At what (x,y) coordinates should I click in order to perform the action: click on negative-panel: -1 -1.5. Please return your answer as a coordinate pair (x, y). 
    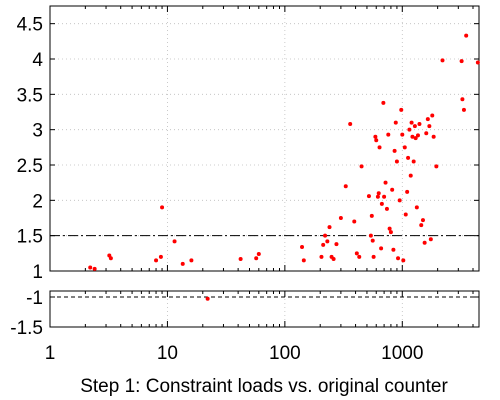
    Looking at the image, I should click on (245, 313).